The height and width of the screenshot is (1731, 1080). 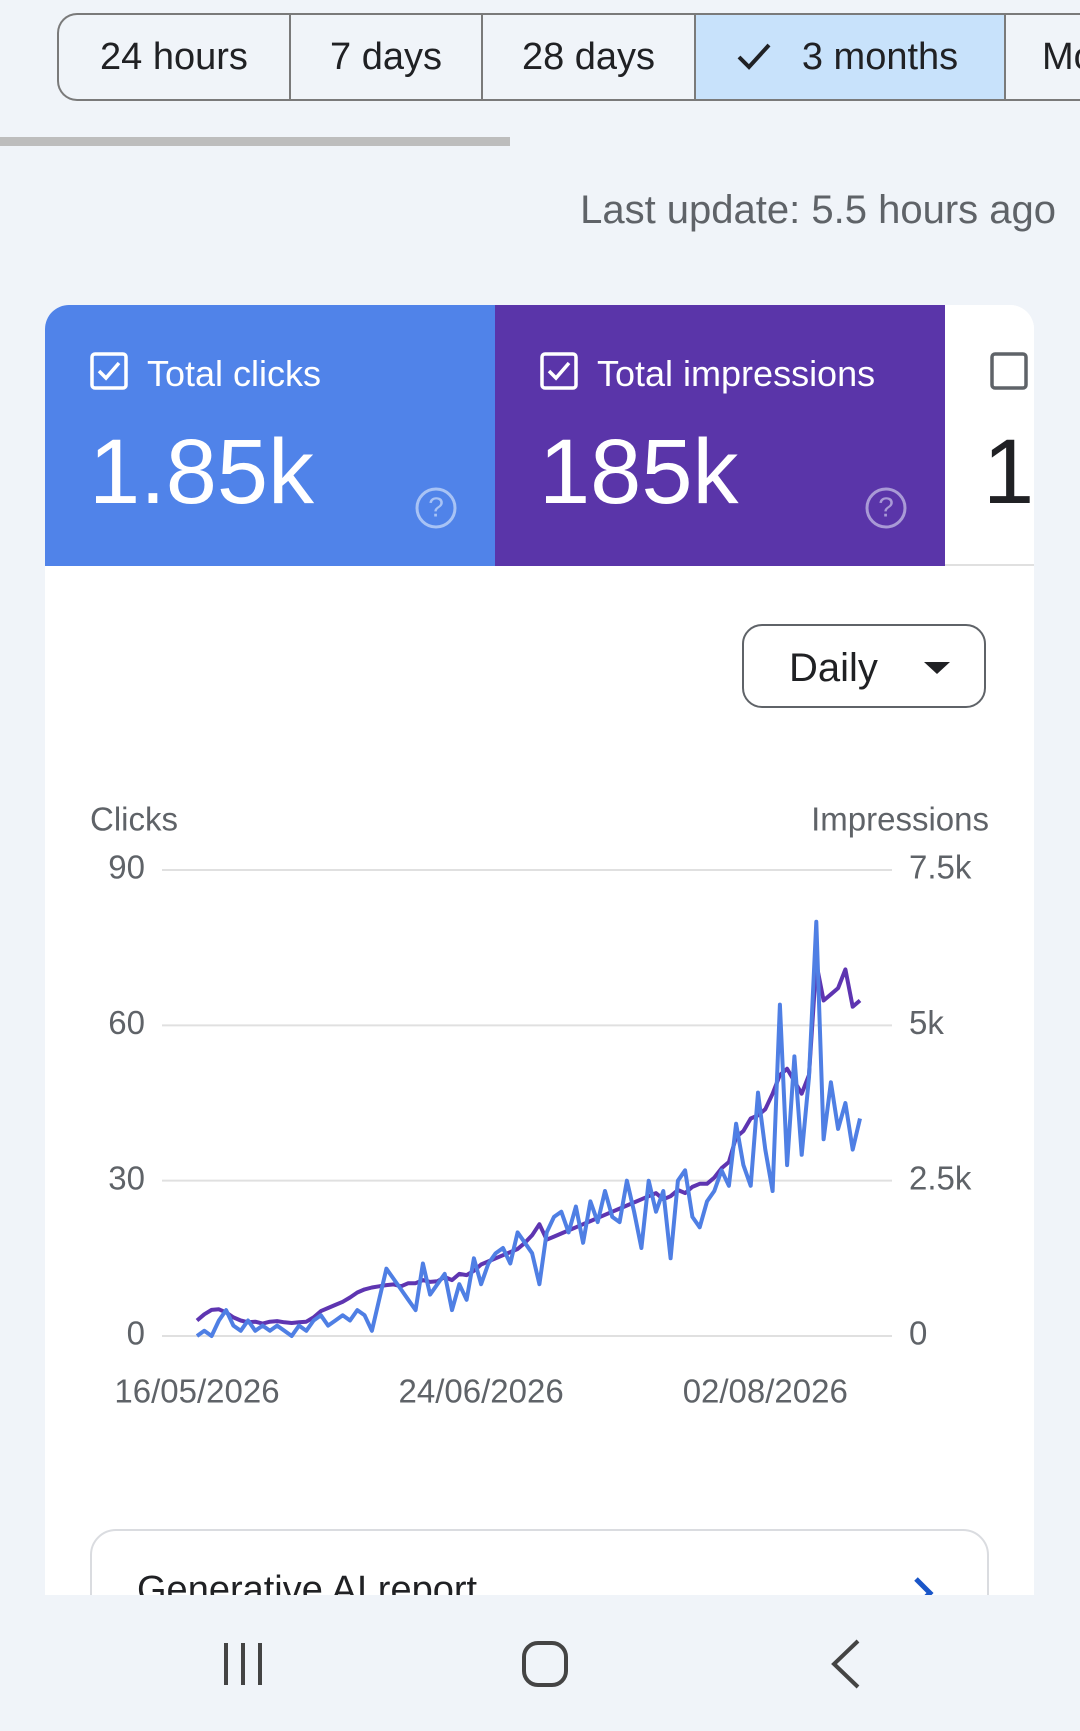 What do you see at coordinates (243, 1664) in the screenshot?
I see `recent-apps` at bounding box center [243, 1664].